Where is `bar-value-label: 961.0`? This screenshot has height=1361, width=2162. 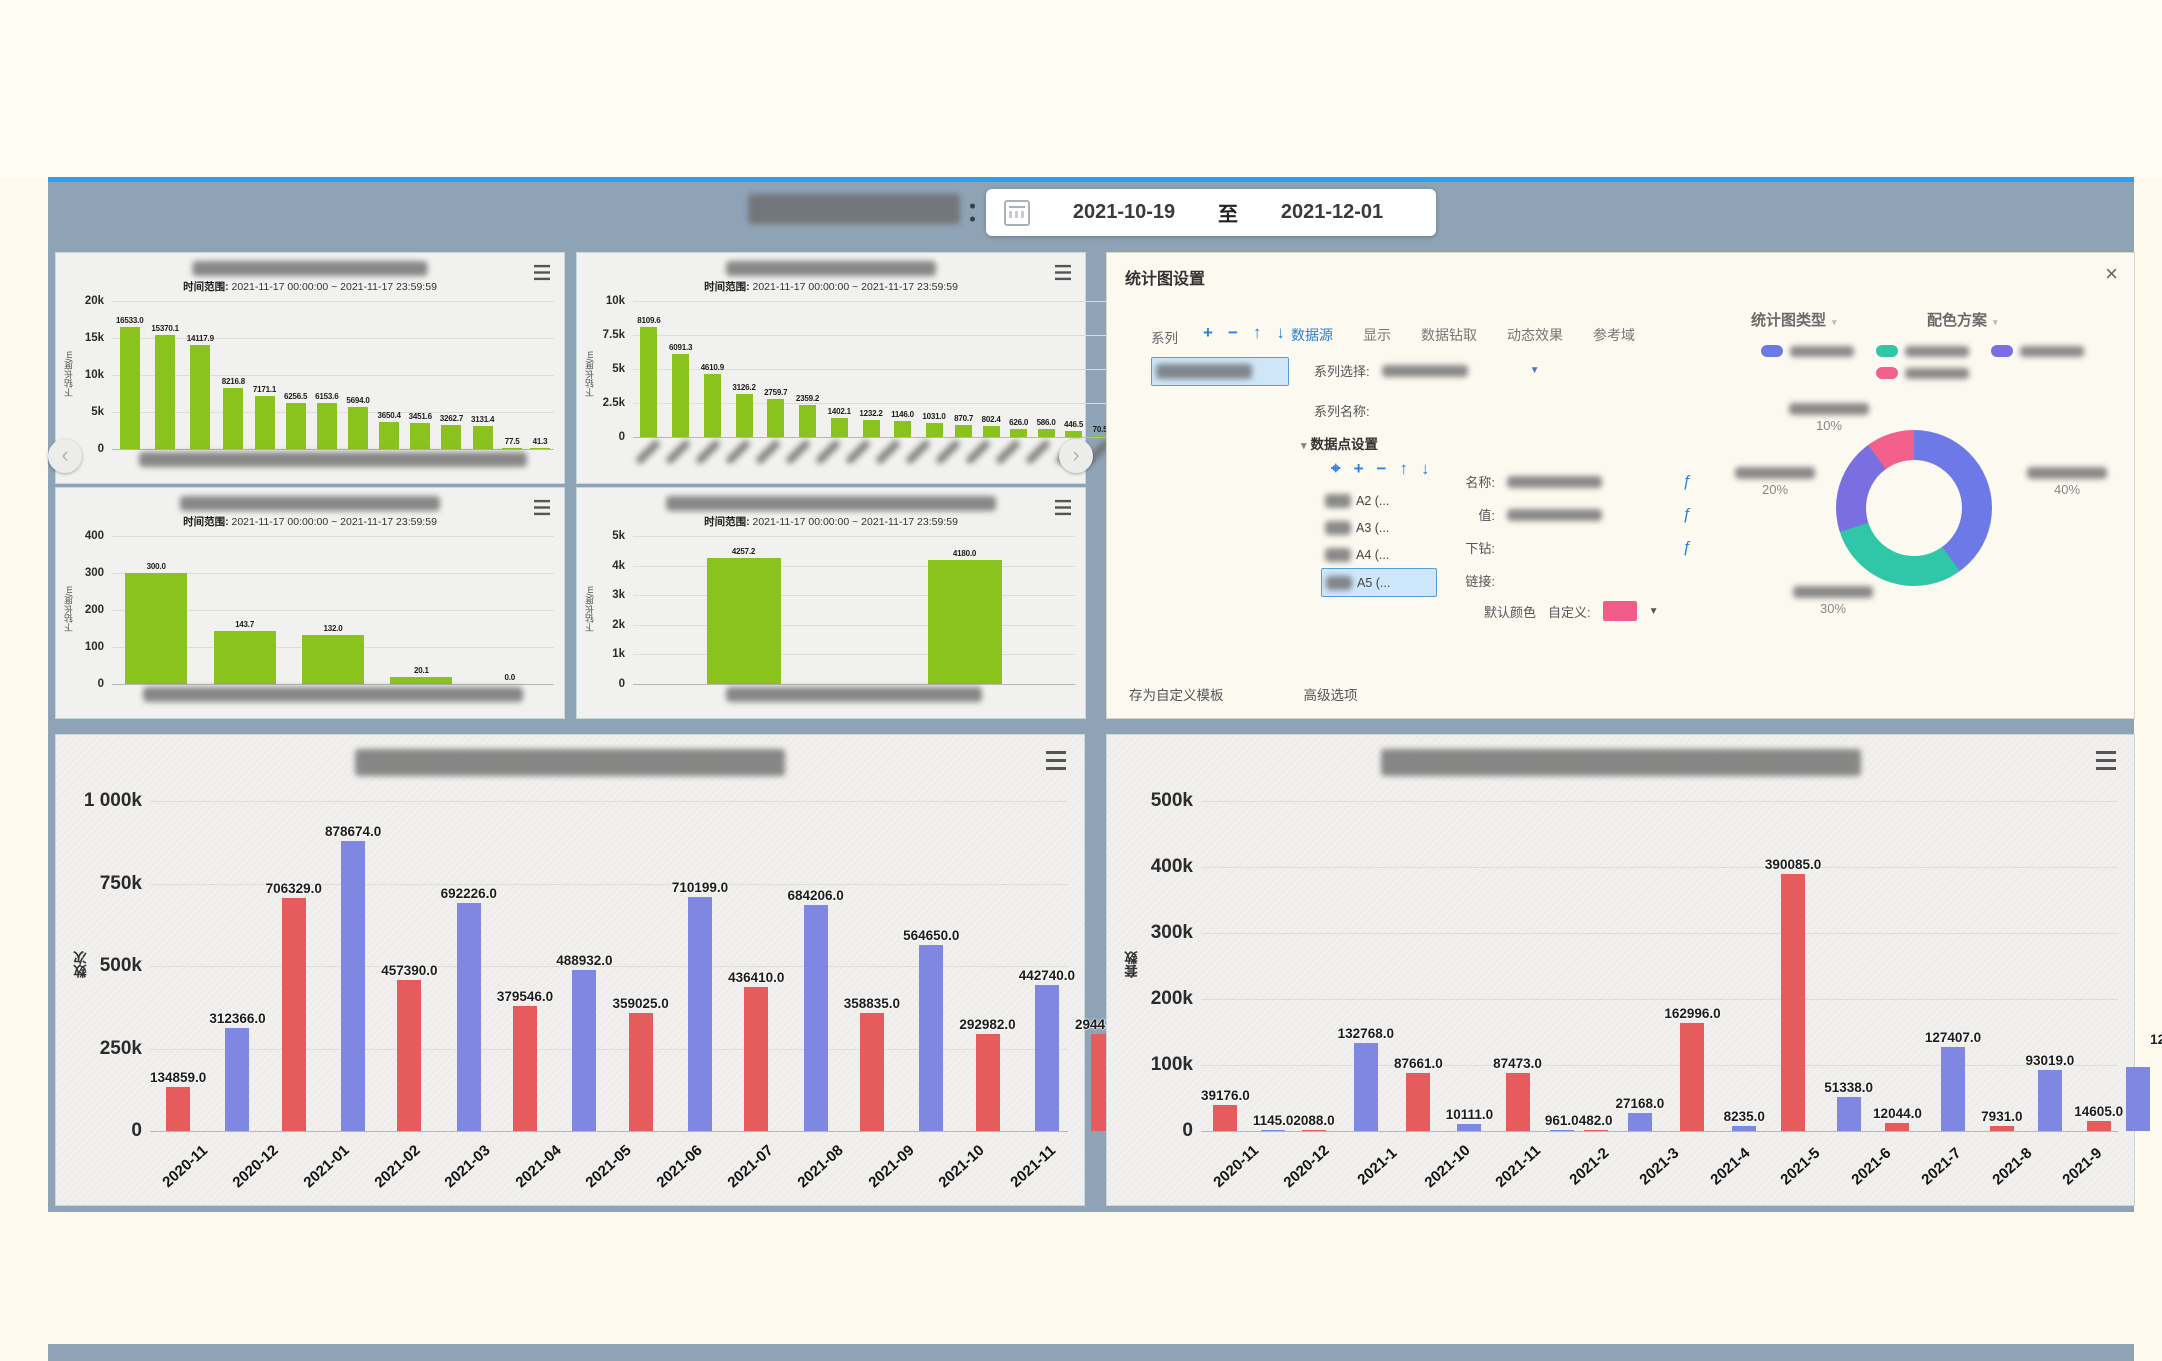 bar-value-label: 961.0 is located at coordinates (1561, 1120).